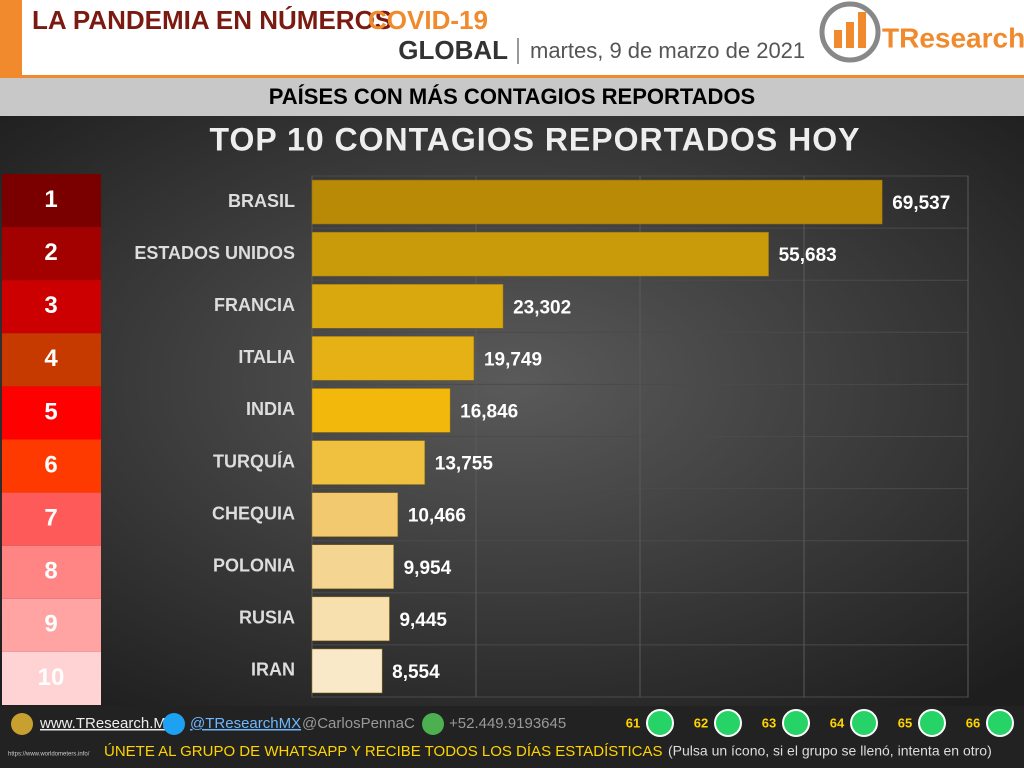 This screenshot has width=1024, height=768. What do you see at coordinates (254, 566) in the screenshot?
I see `category-label: POLONIA` at bounding box center [254, 566].